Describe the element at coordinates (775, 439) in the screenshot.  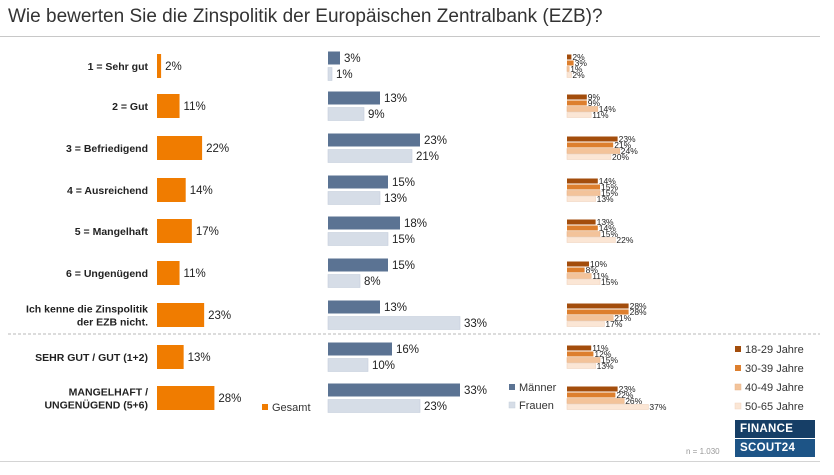
I see `financescout24-logo: FINANCE SCOUT24` at that location.